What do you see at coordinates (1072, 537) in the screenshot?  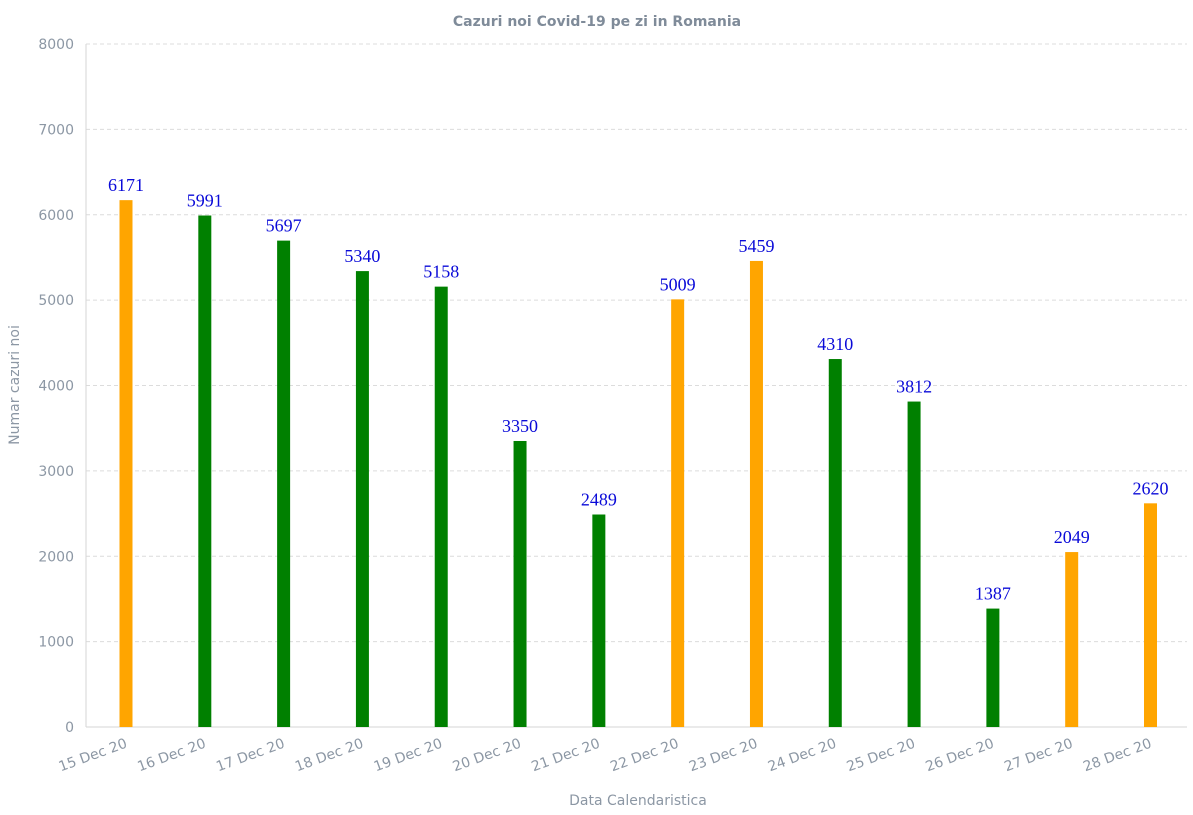 I see `data-label: 2049` at bounding box center [1072, 537].